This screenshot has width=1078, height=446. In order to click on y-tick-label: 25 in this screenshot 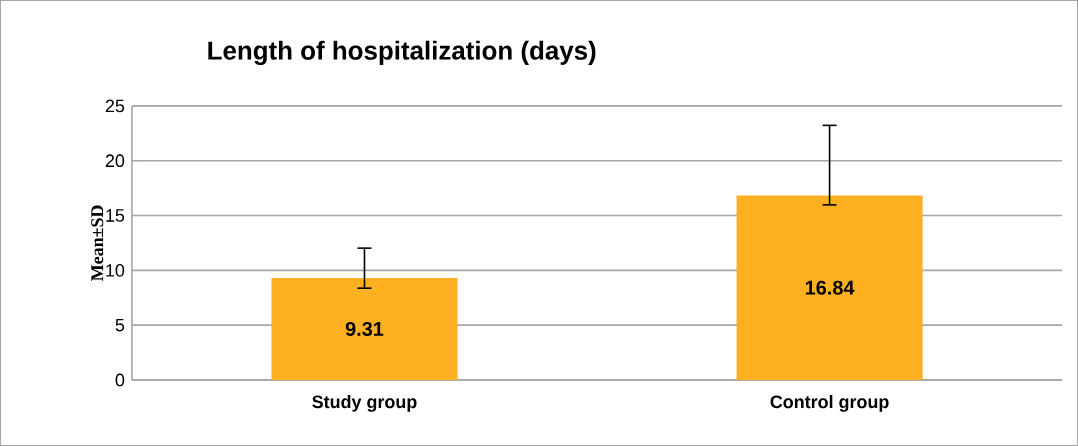, I will do `click(115, 106)`.